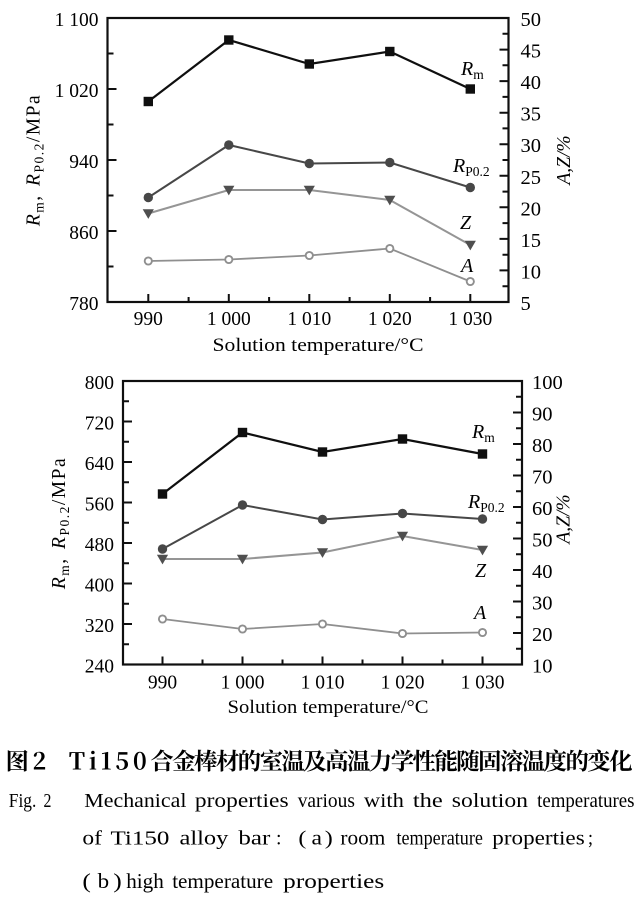 This screenshot has width=642, height=897. Describe the element at coordinates (99, 626) in the screenshot. I see `svg-text: 320` at that location.